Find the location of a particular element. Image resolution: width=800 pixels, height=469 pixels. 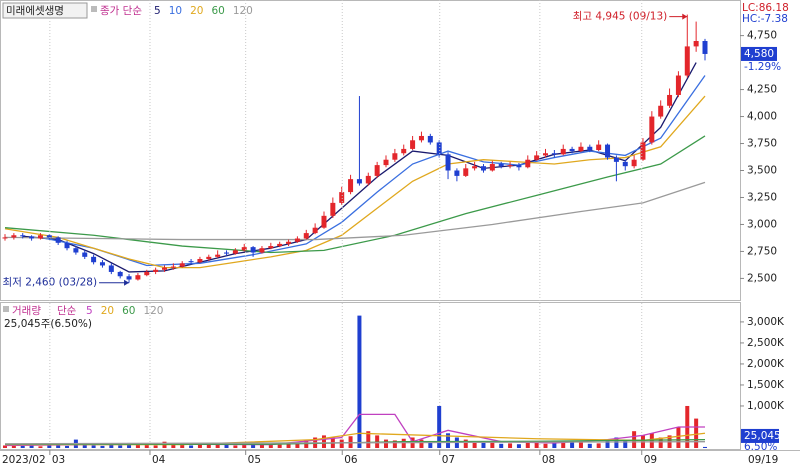

last-price: 4,580 is located at coordinates (759, 54).